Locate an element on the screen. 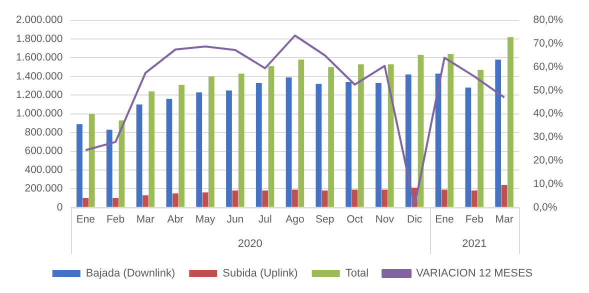  text: 2021 is located at coordinates (474, 244).